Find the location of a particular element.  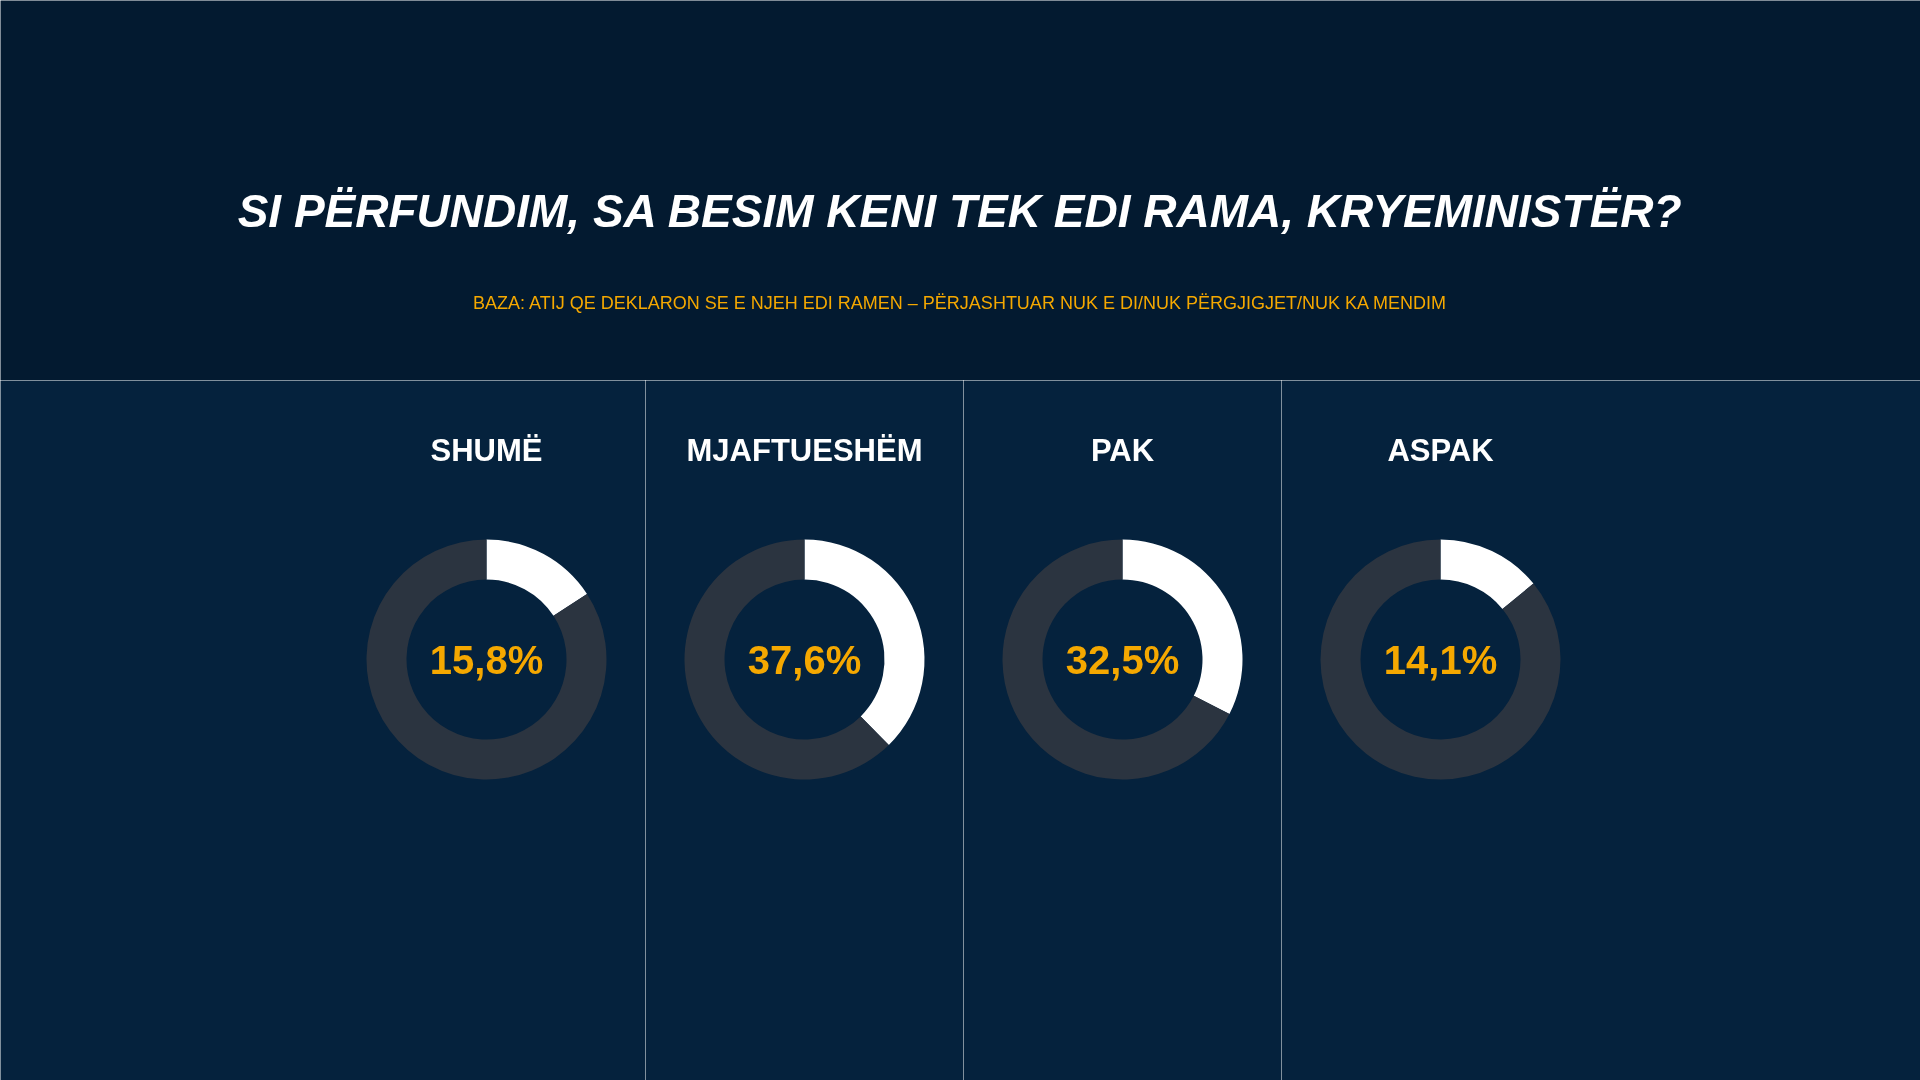

chart-title: MJAFTUESHËM is located at coordinates (804, 450).